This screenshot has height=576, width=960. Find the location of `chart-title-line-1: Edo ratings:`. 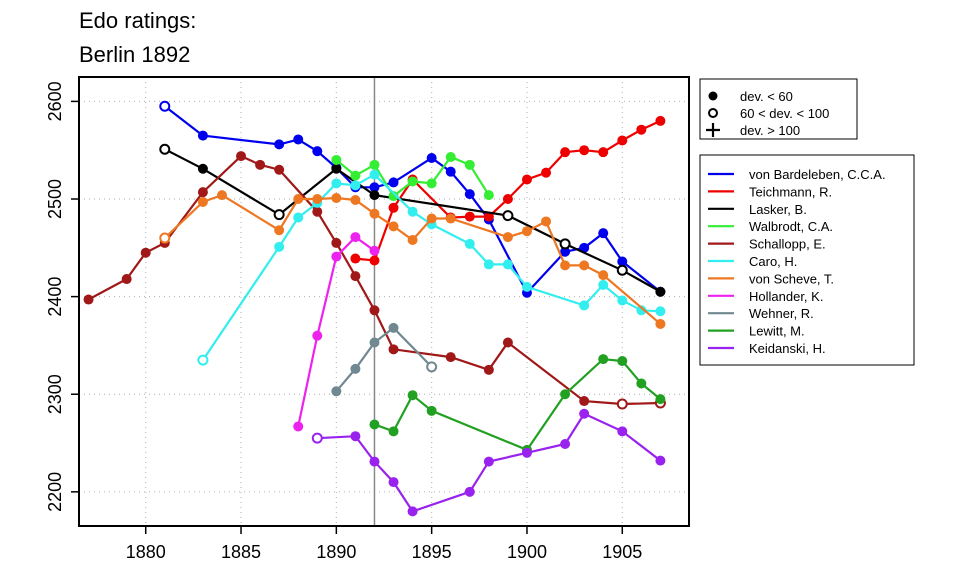

chart-title-line-1: Edo ratings: is located at coordinates (137, 20).